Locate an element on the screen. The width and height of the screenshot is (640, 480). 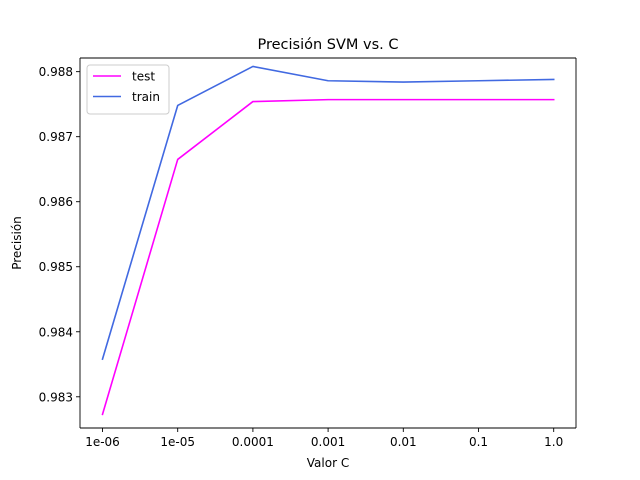
x-axis: 1e-06 1e-05 0.0001 0.001 0.01 0.1 1.0 is located at coordinates (324, 438).